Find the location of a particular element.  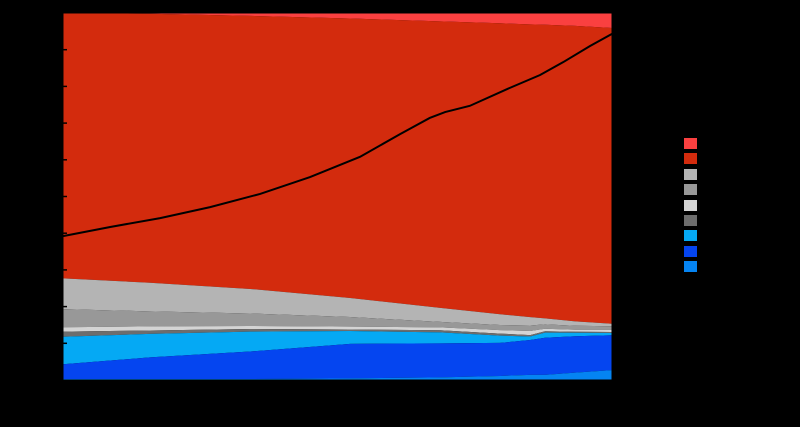

legend-swatch-bright-red is located at coordinates (690, 143).